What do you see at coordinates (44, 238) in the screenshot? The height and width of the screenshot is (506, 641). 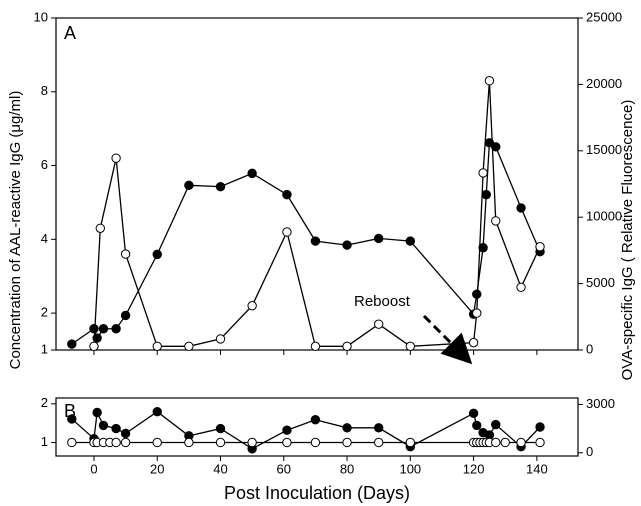 I see `y-tick-label: 4` at bounding box center [44, 238].